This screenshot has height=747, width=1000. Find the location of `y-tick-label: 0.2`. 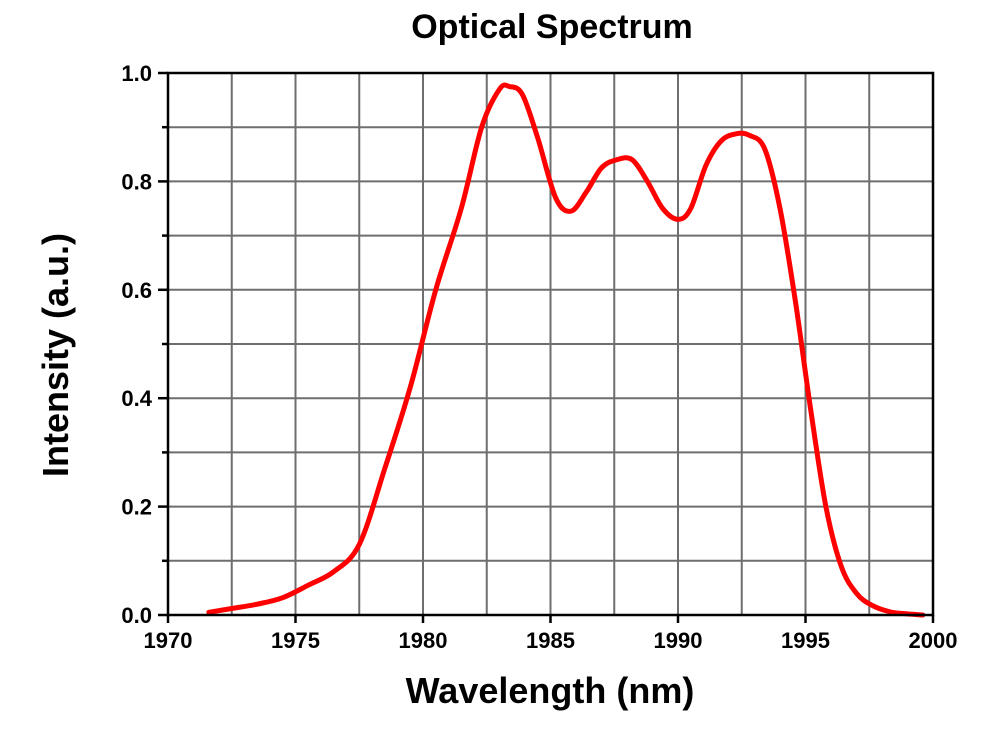

y-tick-label: 0.2 is located at coordinates (136, 507).